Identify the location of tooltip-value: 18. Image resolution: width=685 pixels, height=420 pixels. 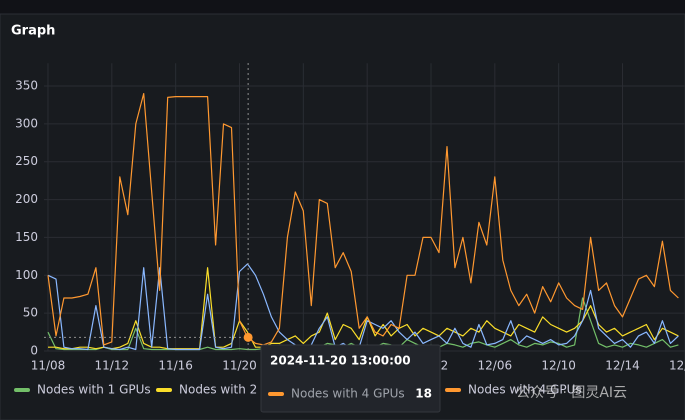
(423, 394).